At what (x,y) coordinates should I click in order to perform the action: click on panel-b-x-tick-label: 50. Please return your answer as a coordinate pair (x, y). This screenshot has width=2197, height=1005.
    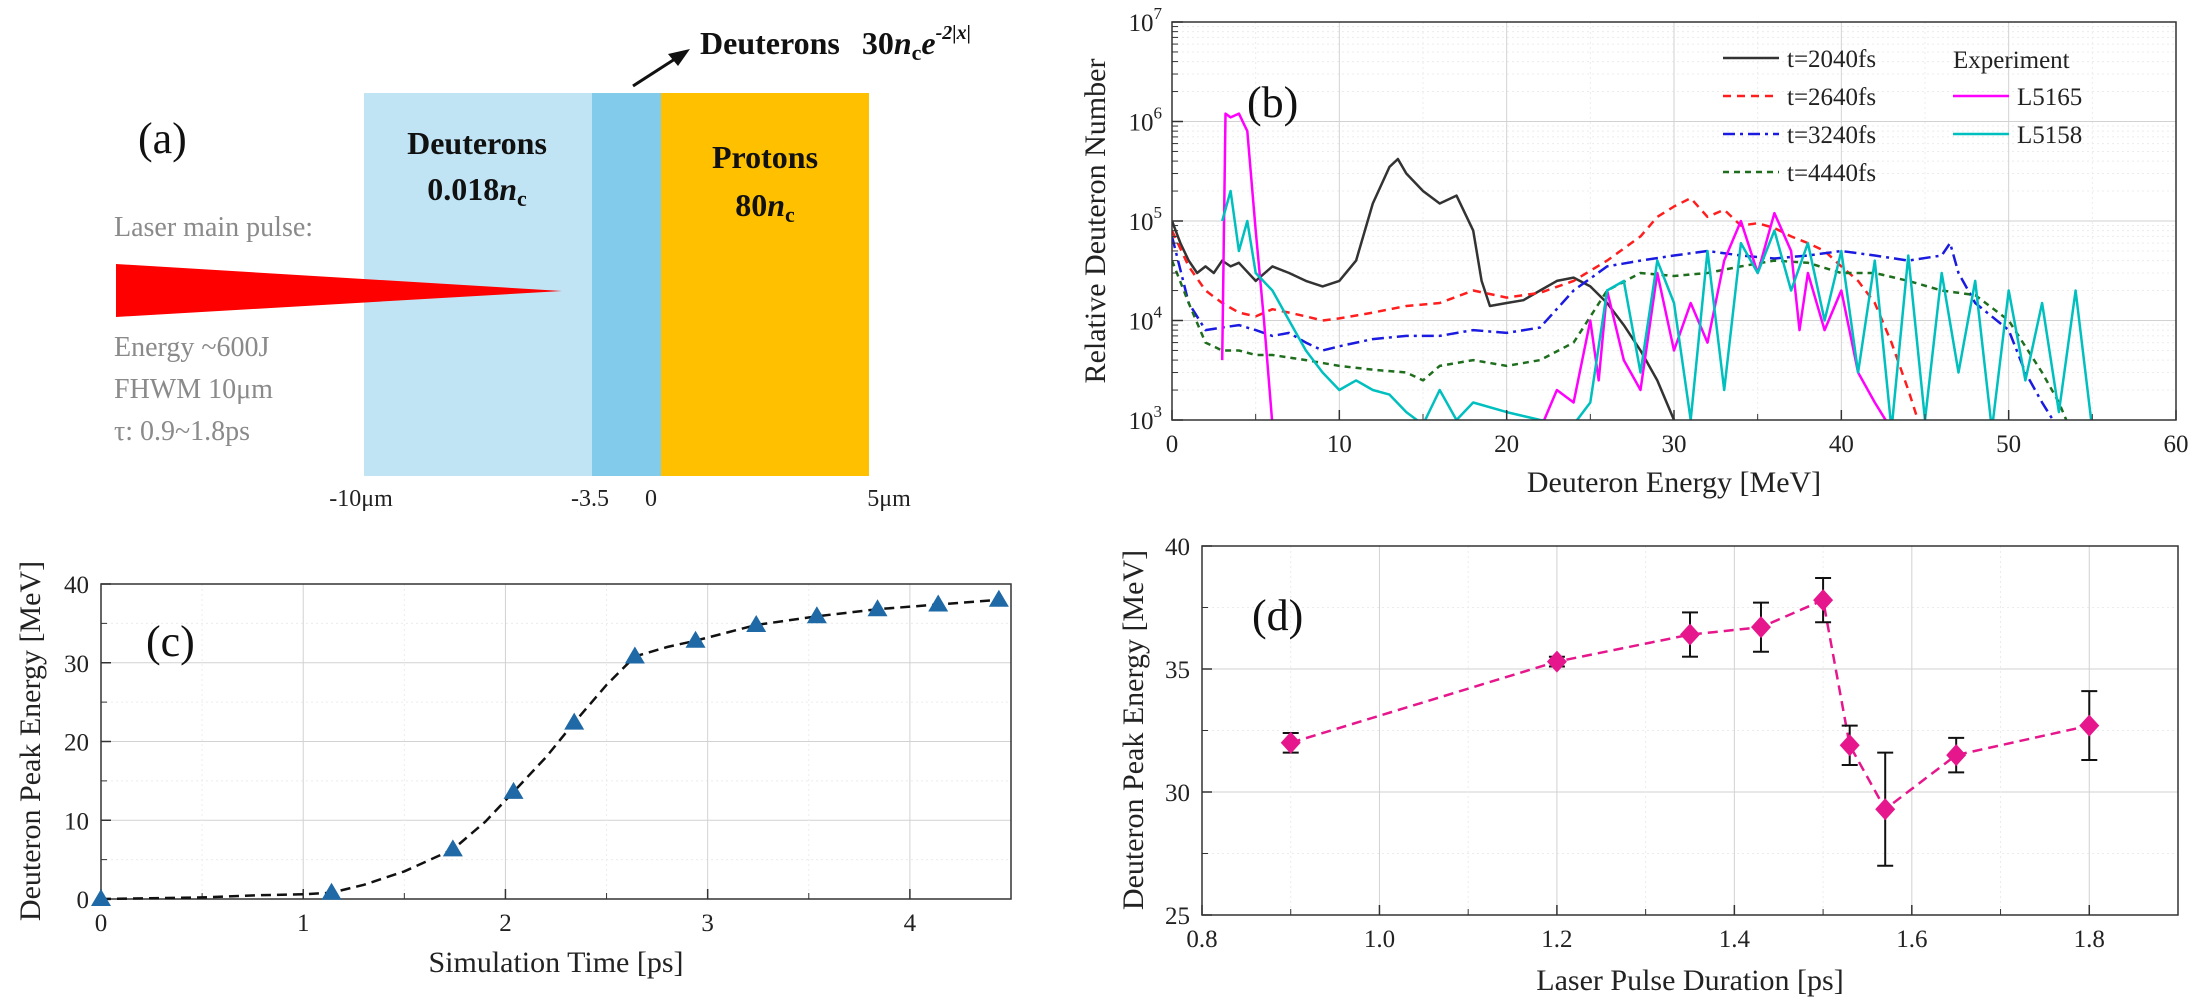
    Looking at the image, I should click on (2008, 444).